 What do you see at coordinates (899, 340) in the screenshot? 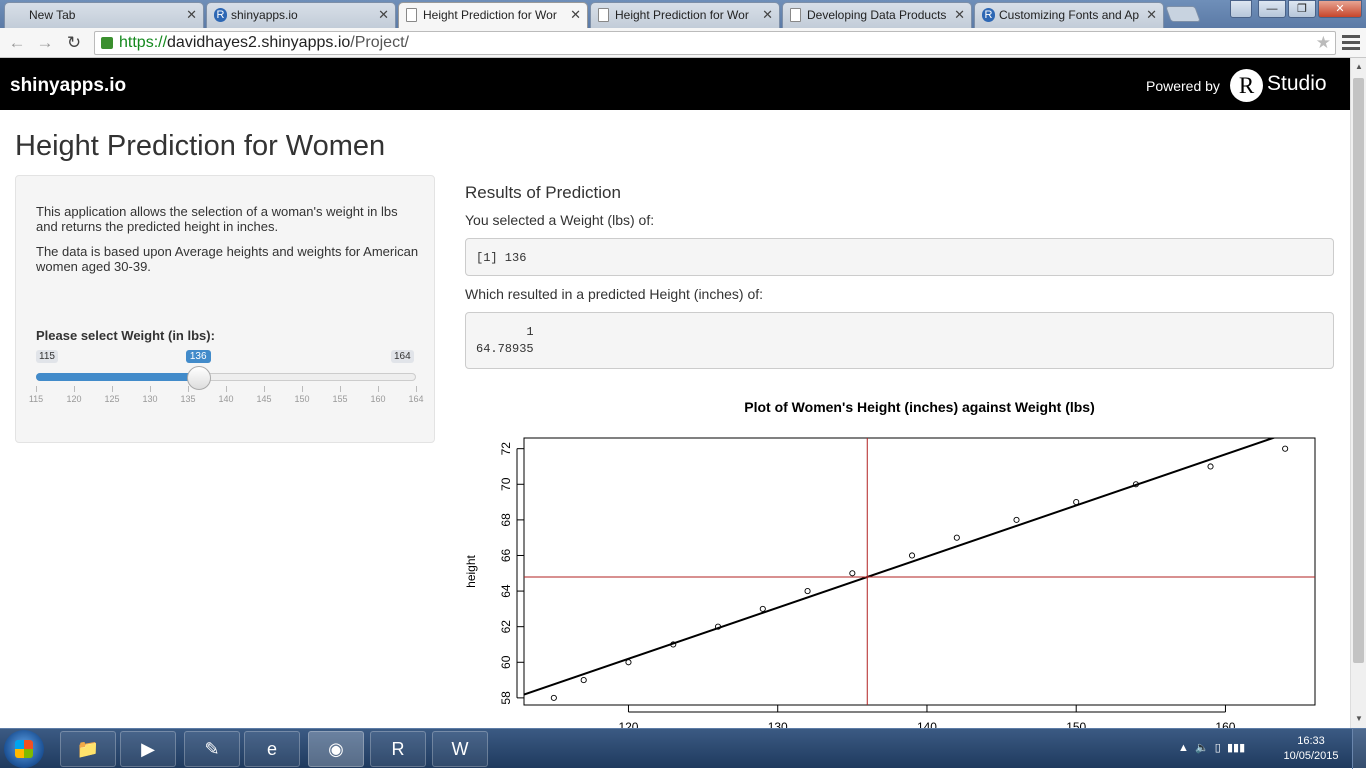
I see `height-output: 1 64.78935` at bounding box center [899, 340].